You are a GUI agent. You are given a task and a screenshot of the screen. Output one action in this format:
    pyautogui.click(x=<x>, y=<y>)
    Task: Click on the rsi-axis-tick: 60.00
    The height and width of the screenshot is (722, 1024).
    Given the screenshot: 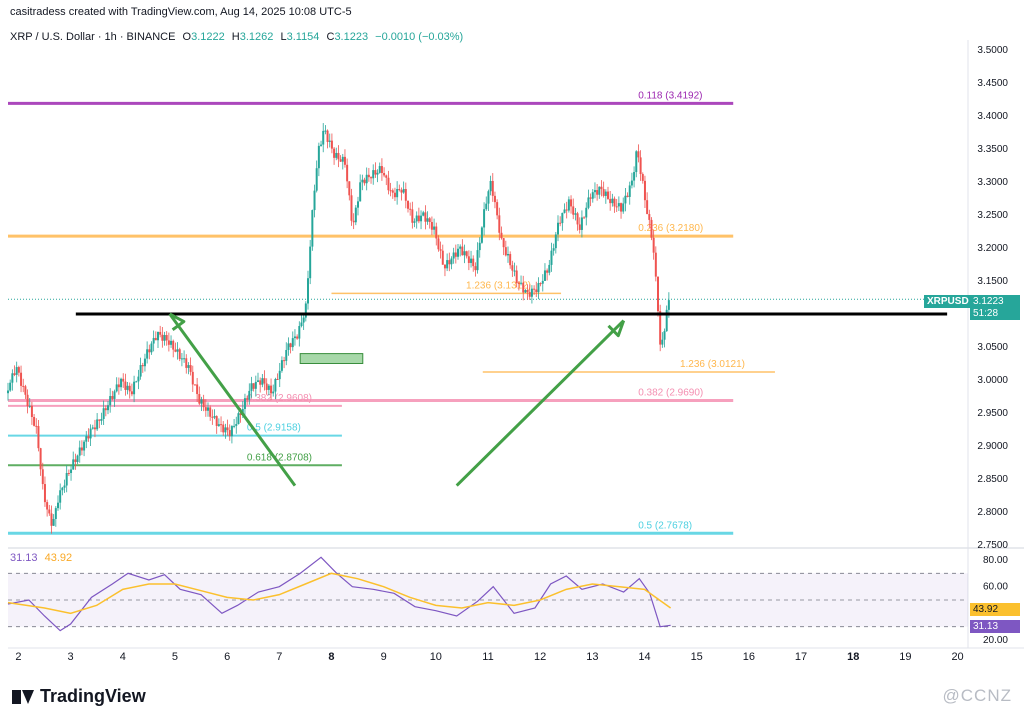 What is the action you would take?
    pyautogui.click(x=995, y=587)
    